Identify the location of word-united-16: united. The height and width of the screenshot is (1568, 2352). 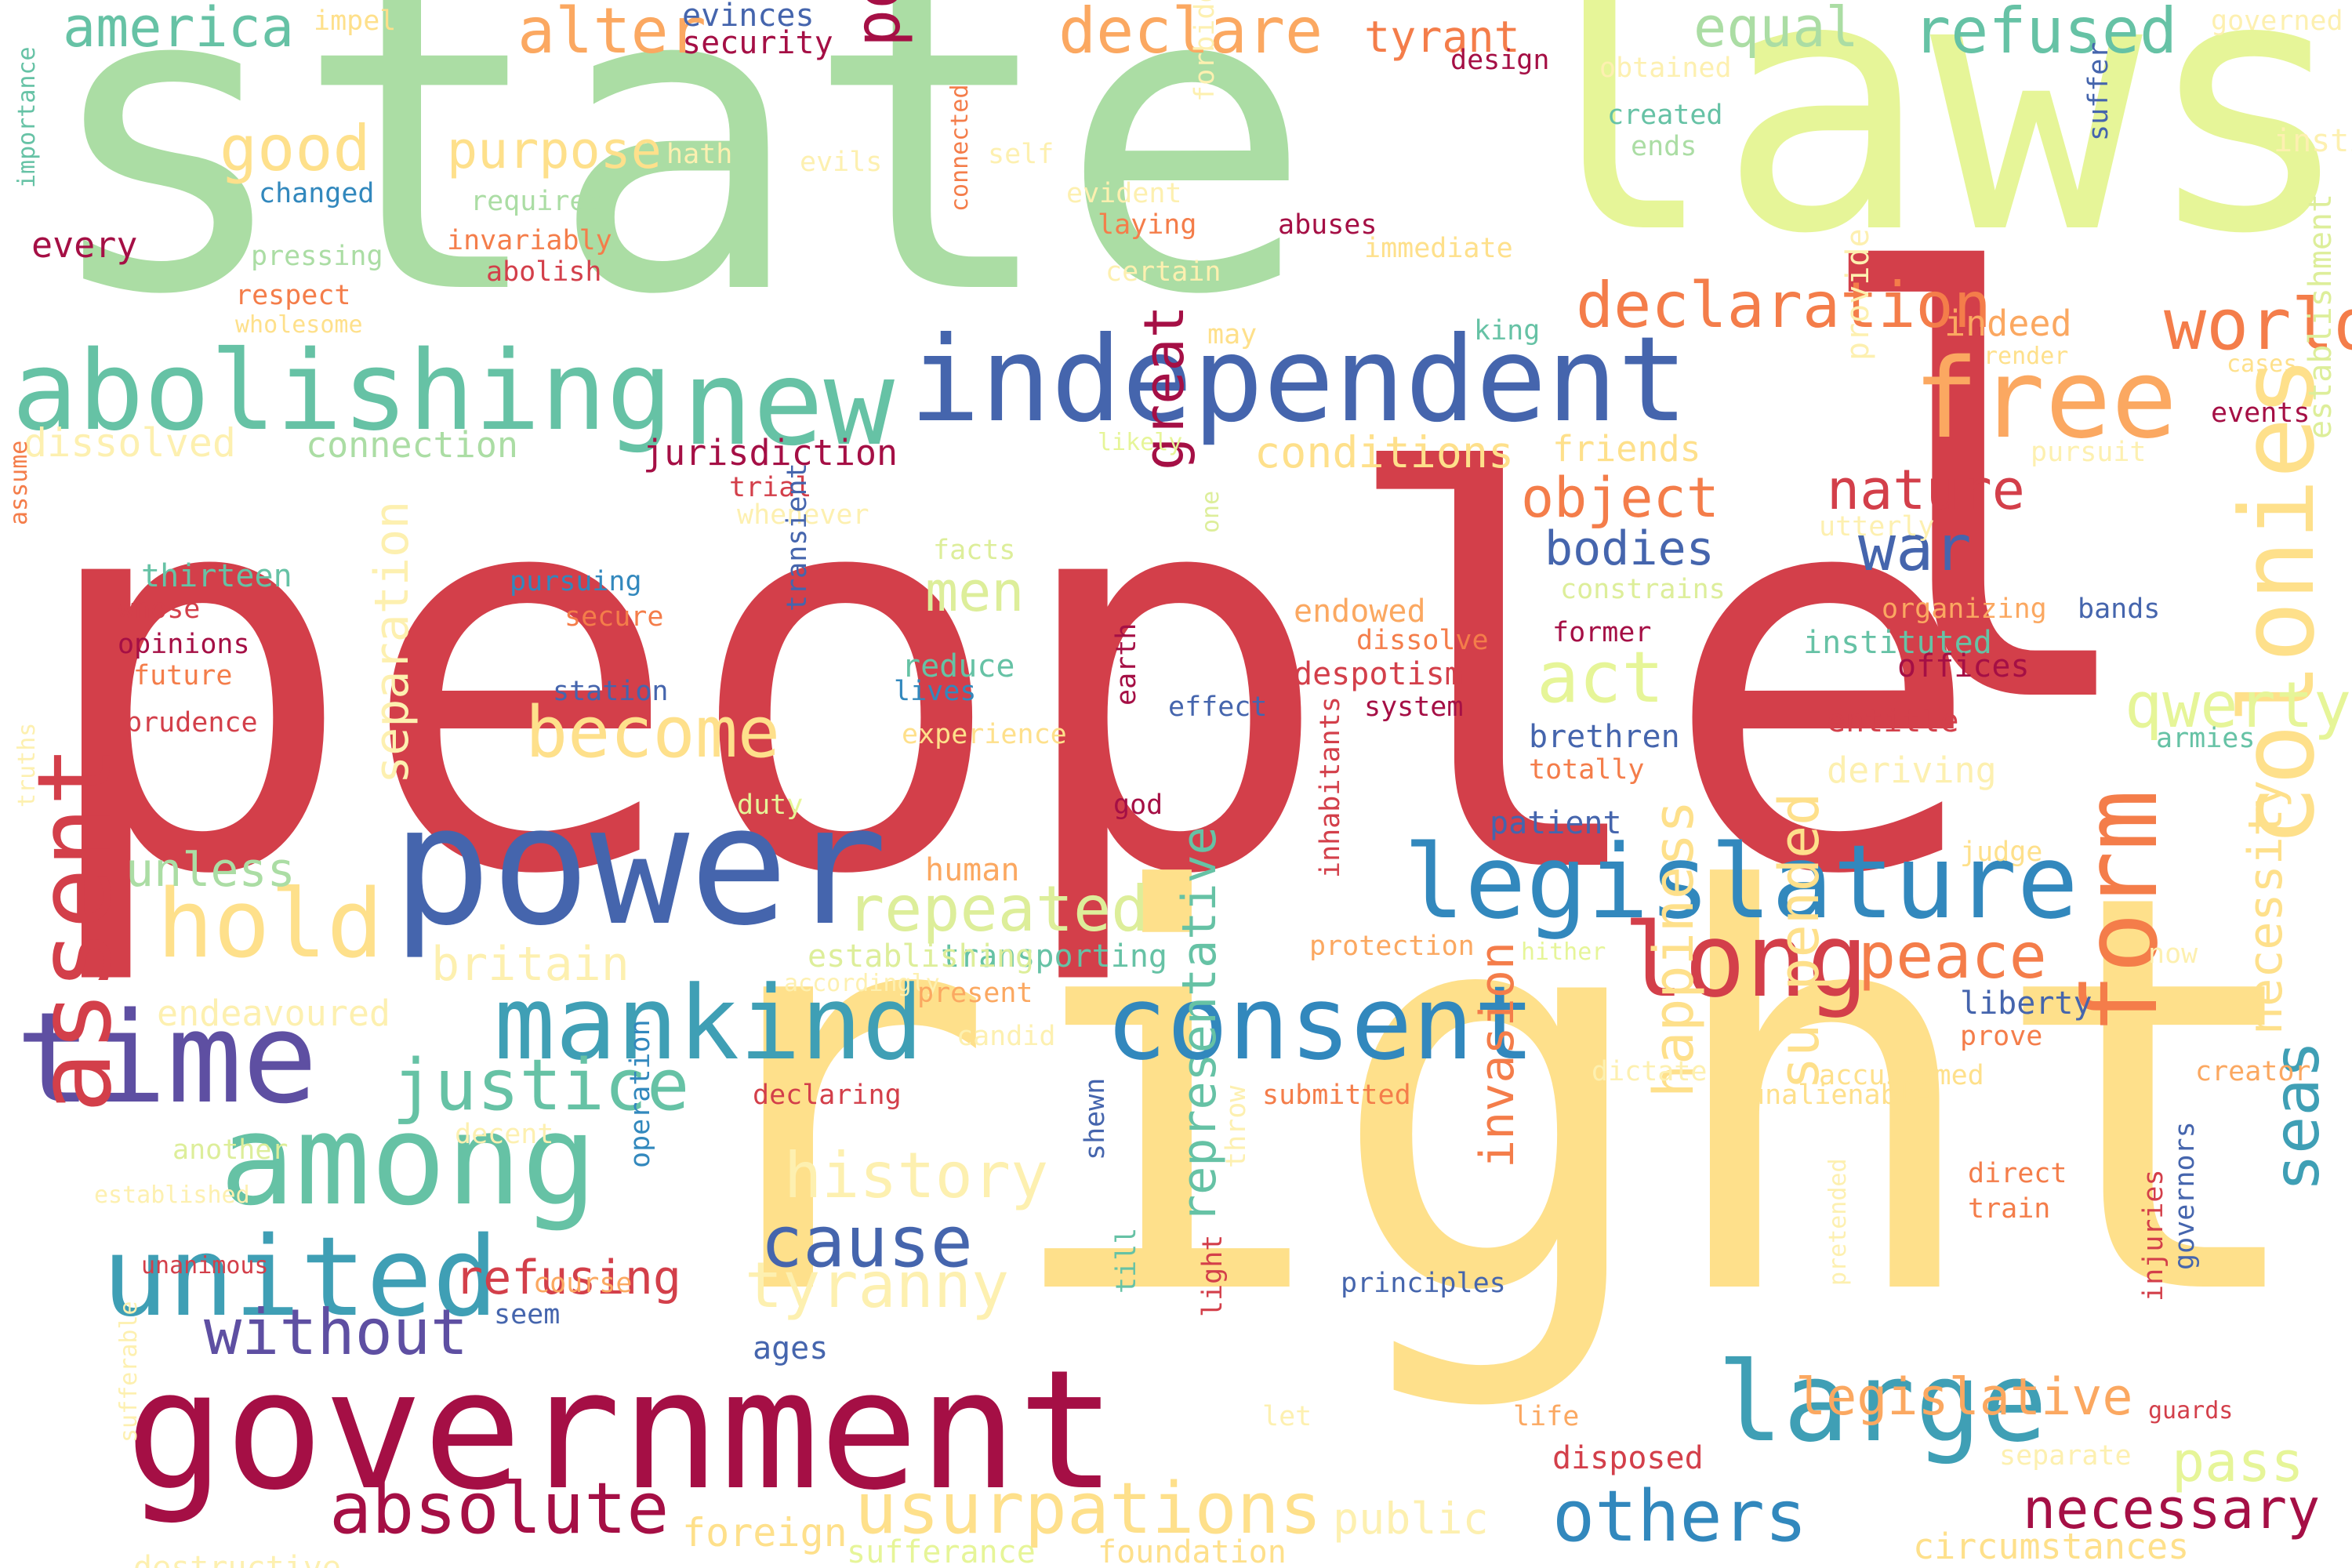
(300, 1277).